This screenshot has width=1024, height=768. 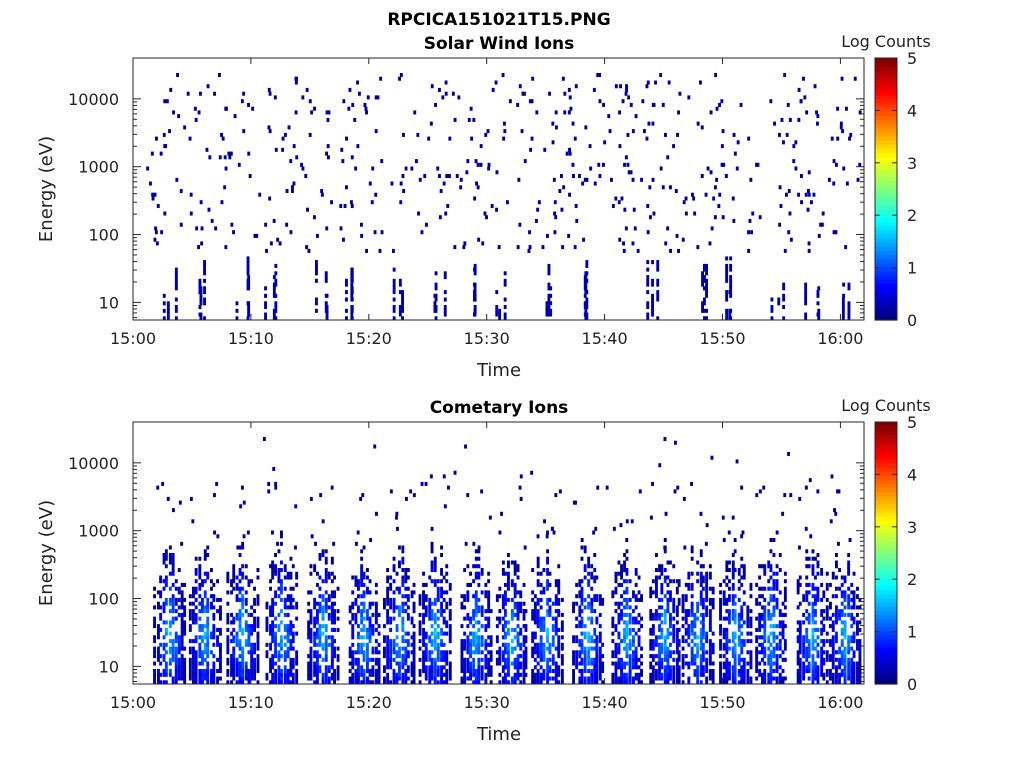 What do you see at coordinates (886, 298) in the screenshot?
I see `colorbar-segment` at bounding box center [886, 298].